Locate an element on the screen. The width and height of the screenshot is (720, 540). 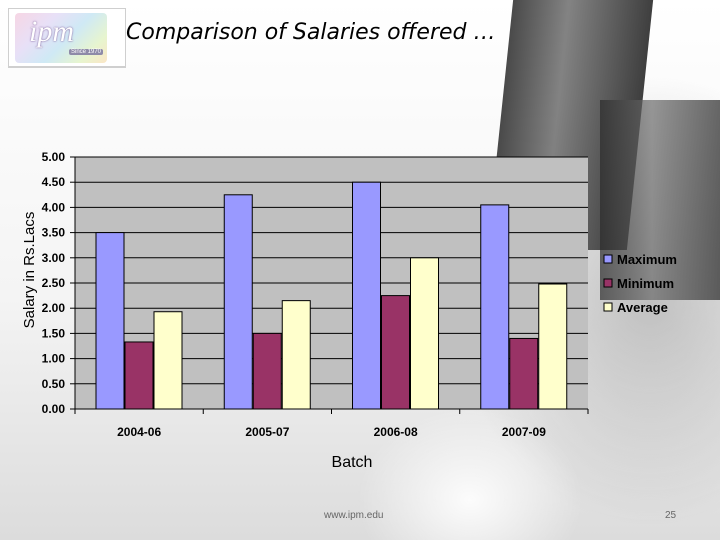
legend-entry: Minimum is located at coordinates (645, 283).